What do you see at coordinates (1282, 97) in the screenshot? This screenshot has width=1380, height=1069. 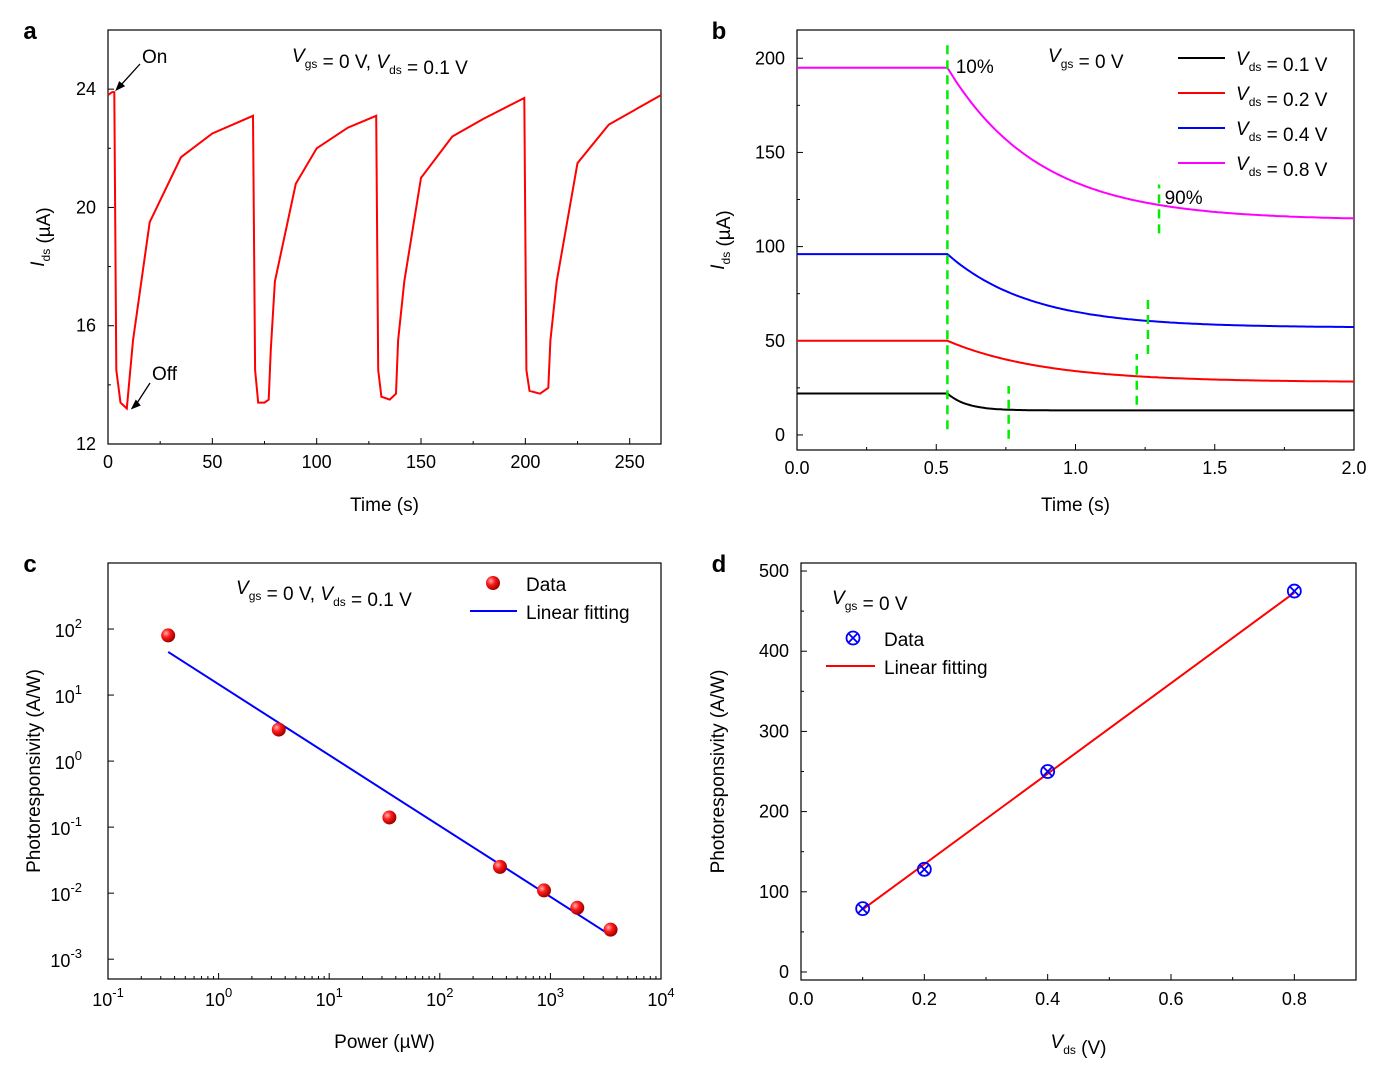 I see `legend-label: Vds = 0.2 V` at bounding box center [1282, 97].